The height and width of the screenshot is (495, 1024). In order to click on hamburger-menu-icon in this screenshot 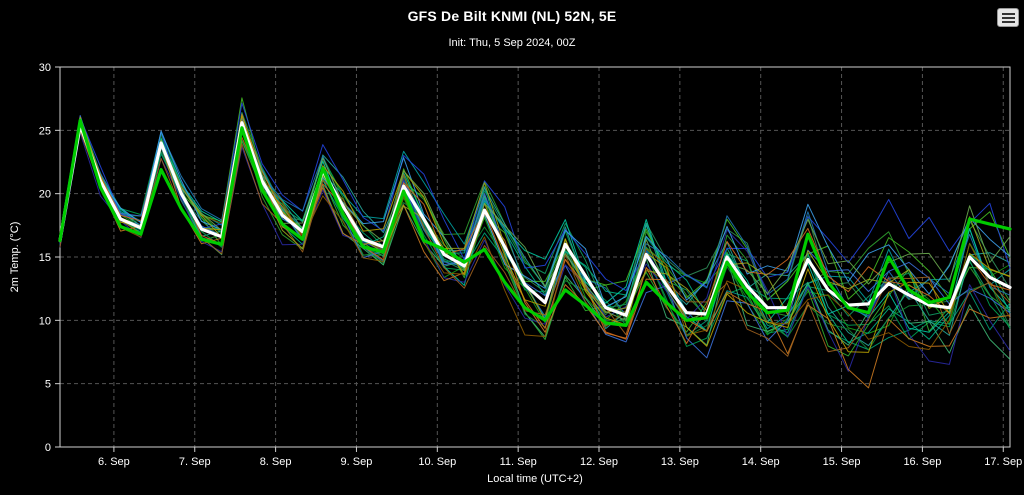, I will do `click(1008, 17)`.